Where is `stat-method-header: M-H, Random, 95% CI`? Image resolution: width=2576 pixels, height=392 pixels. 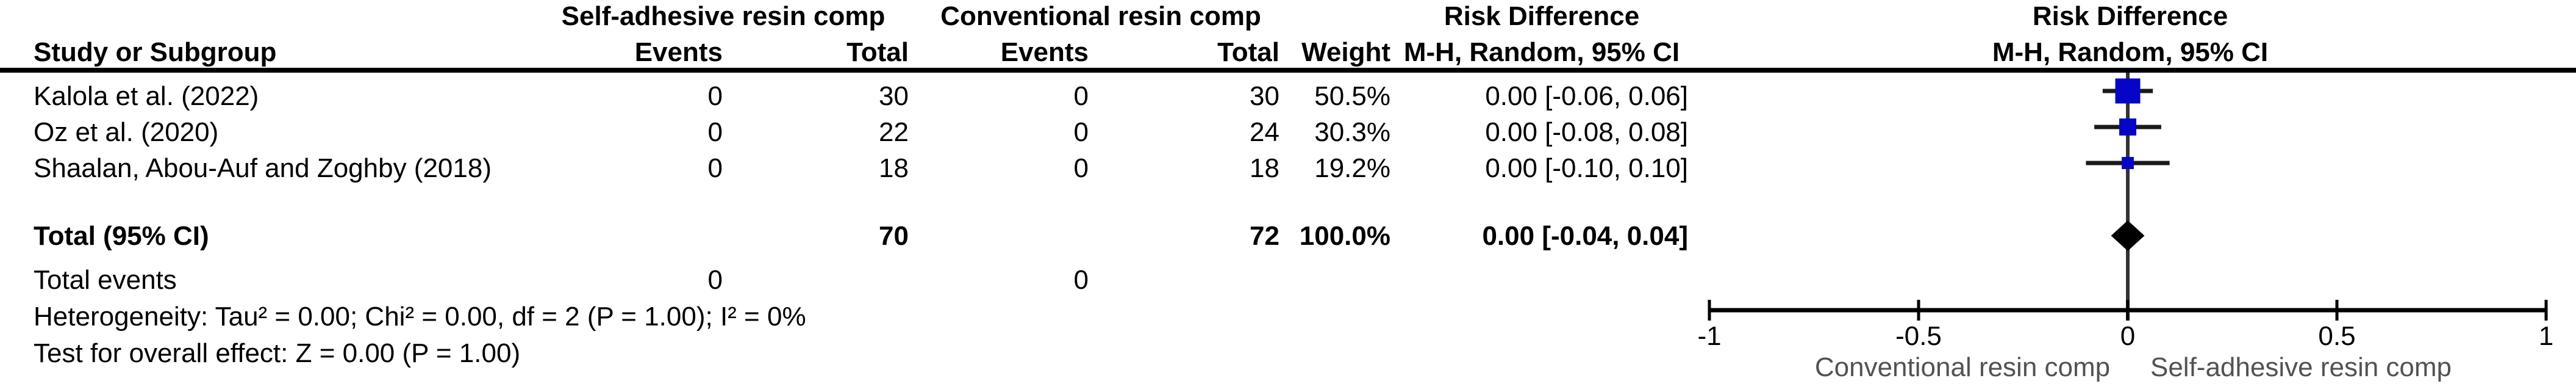 stat-method-header: M-H, Random, 95% CI is located at coordinates (1541, 52).